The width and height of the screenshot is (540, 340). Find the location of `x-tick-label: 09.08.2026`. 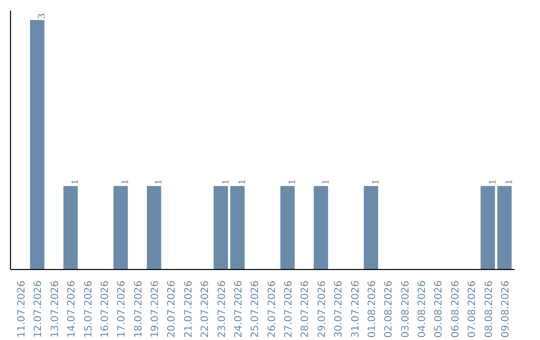

x-tick-label: 09.08.2026 is located at coordinates (506, 309).